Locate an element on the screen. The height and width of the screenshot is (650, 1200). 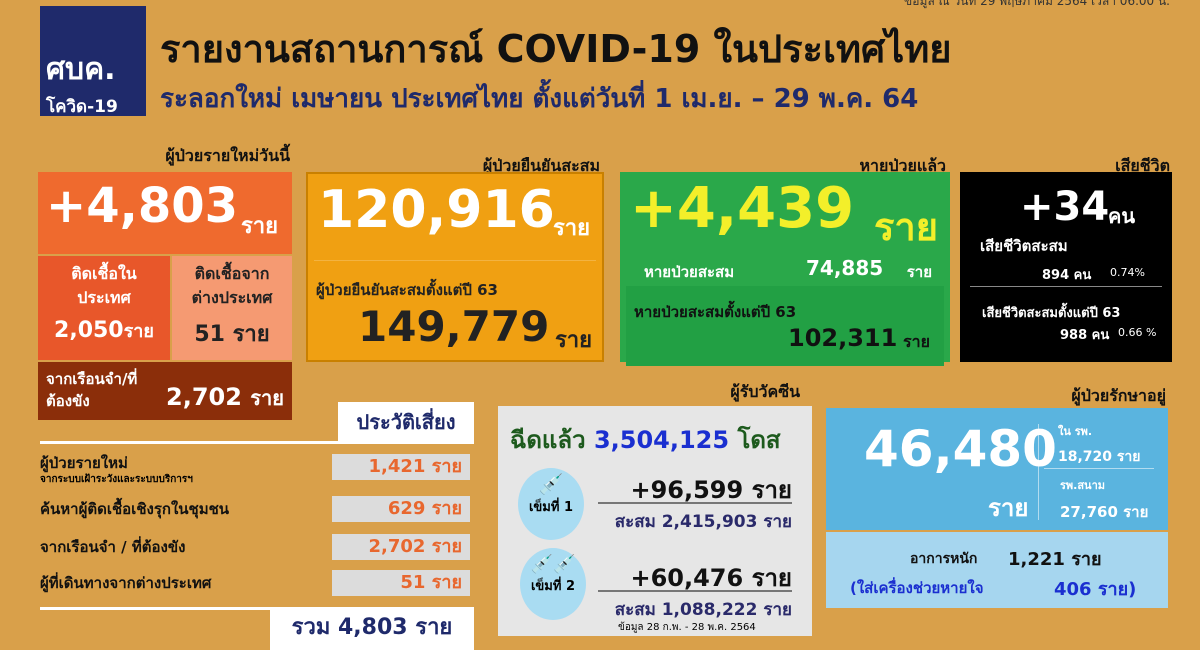
risk-row: จากเรือนจำ / ที่ต้องขัง 2,702 ราย is located at coordinates (255, 548).